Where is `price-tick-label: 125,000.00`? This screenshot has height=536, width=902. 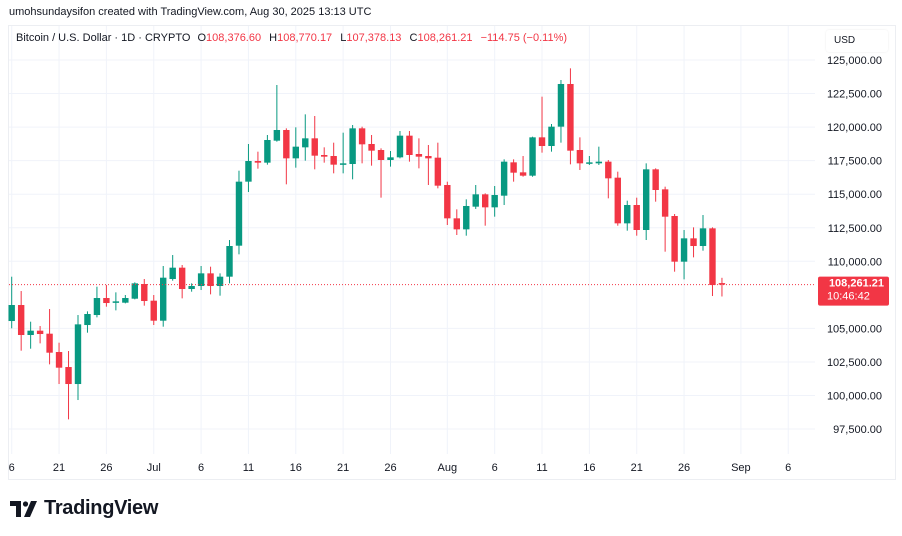
price-tick-label: 125,000.00 is located at coordinates (854, 61).